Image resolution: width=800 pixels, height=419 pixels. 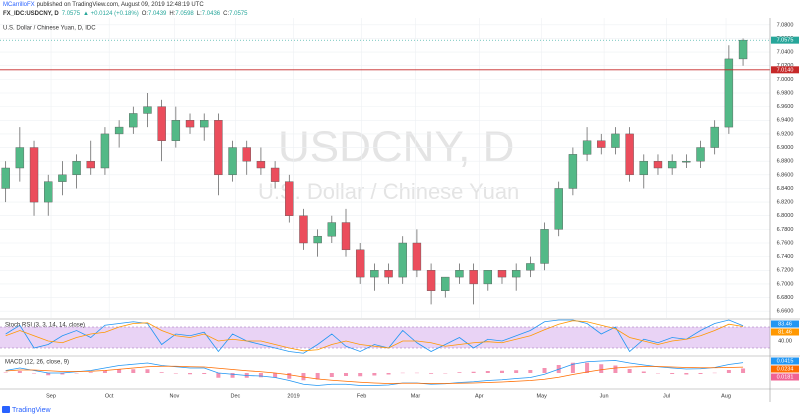 What do you see at coordinates (172, 14) in the screenshot?
I see `h-key: H:` at bounding box center [172, 14].